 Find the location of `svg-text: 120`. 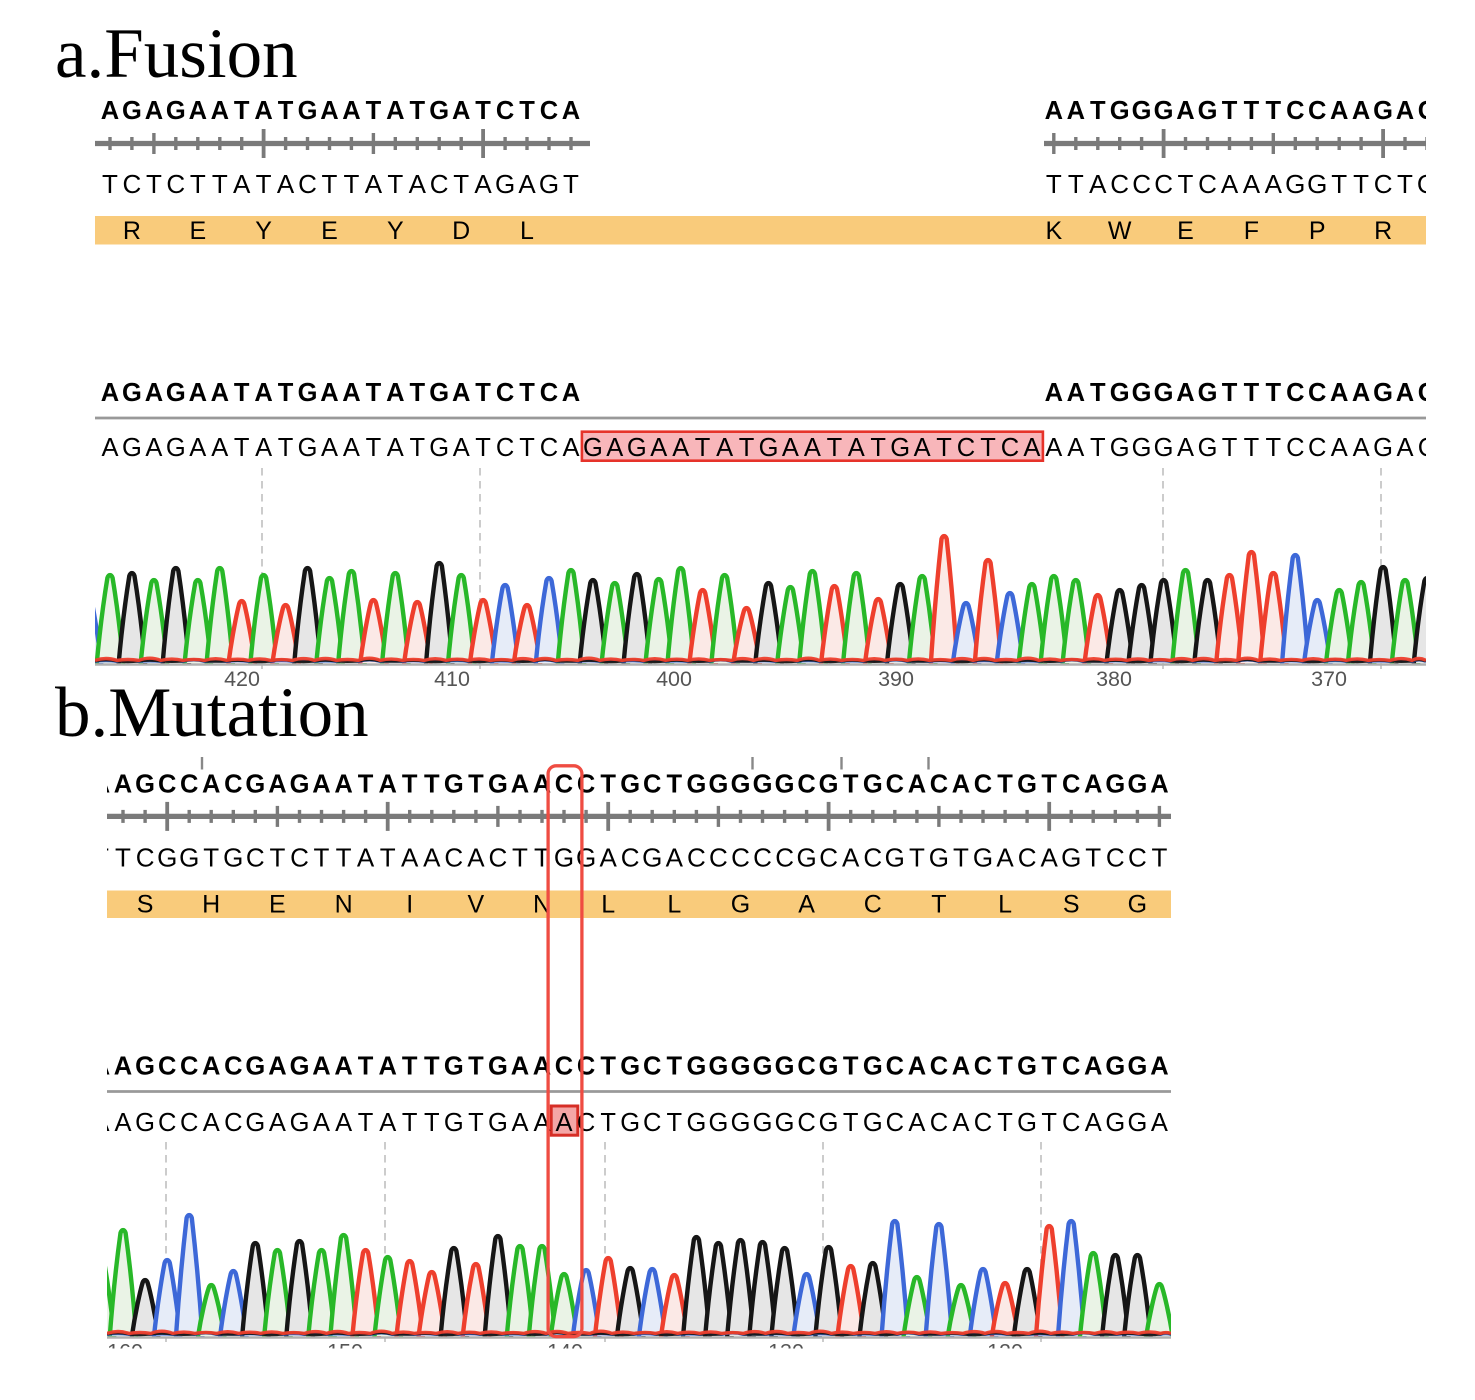

svg-text: 120 is located at coordinates (1005, 1352).